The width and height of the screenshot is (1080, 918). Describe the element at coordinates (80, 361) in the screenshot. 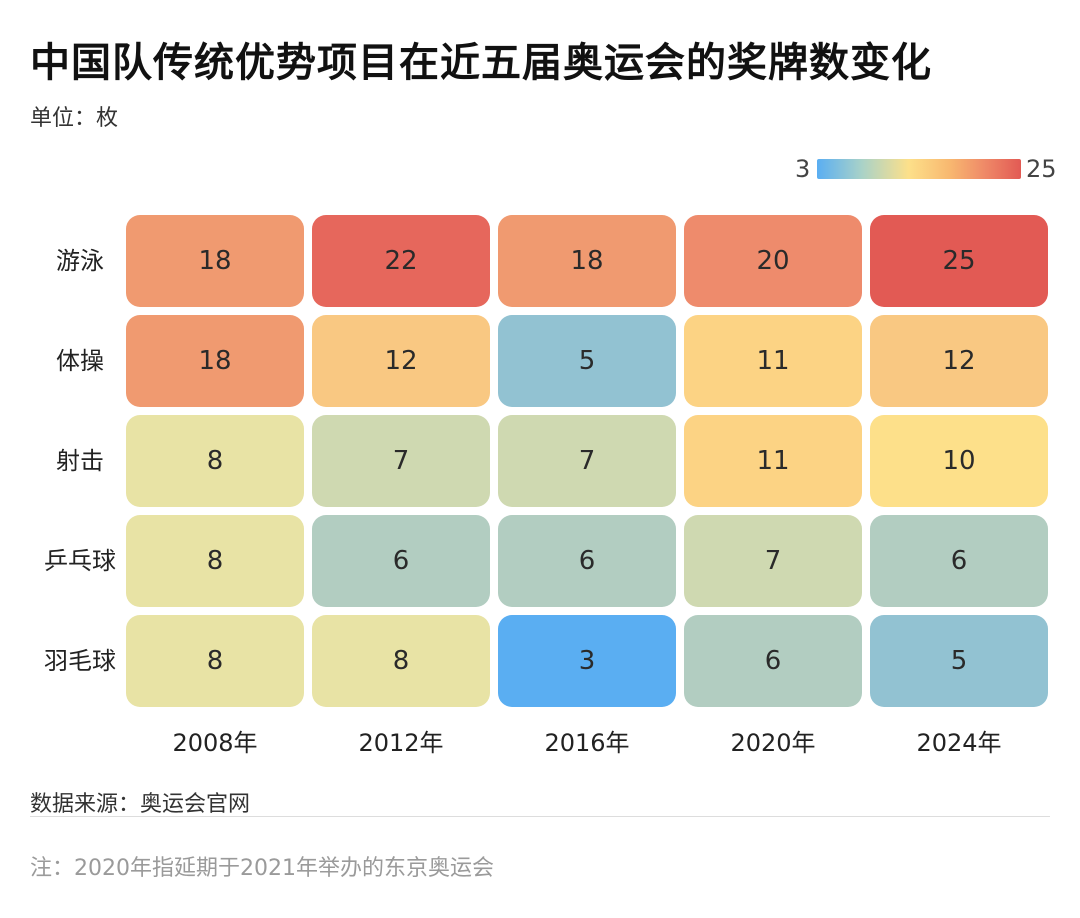

I see `row-label: 体操` at that location.